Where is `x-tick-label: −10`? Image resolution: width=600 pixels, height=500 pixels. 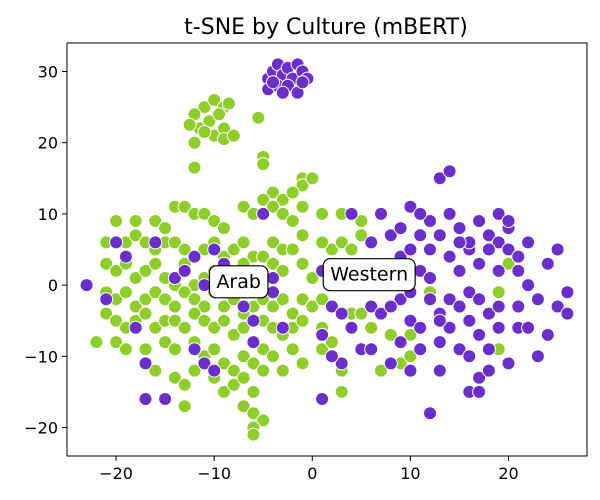
x-tick-label: −10 is located at coordinates (214, 473).